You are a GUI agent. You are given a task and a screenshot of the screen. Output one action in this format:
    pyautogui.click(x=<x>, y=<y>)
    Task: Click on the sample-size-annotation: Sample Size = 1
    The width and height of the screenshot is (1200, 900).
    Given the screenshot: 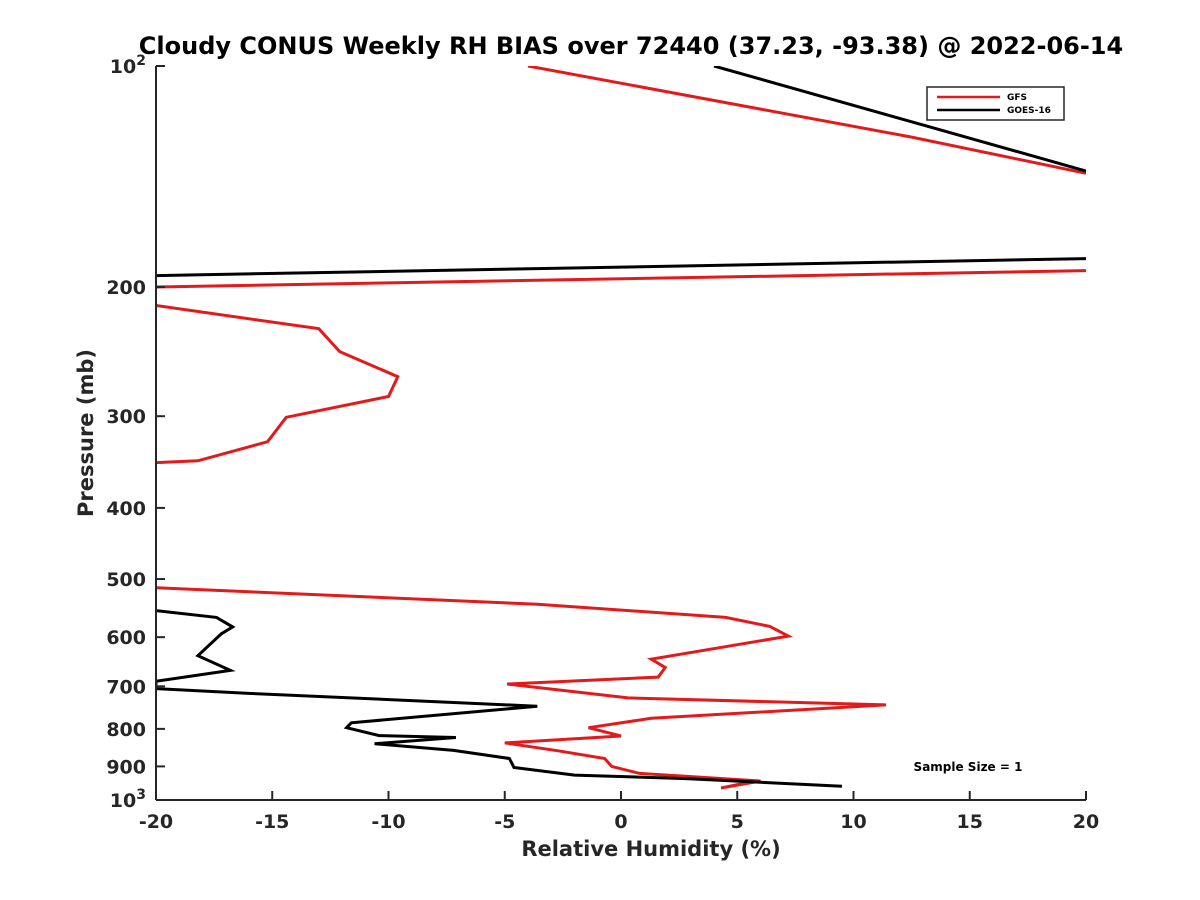 What is the action you would take?
    pyautogui.click(x=968, y=767)
    